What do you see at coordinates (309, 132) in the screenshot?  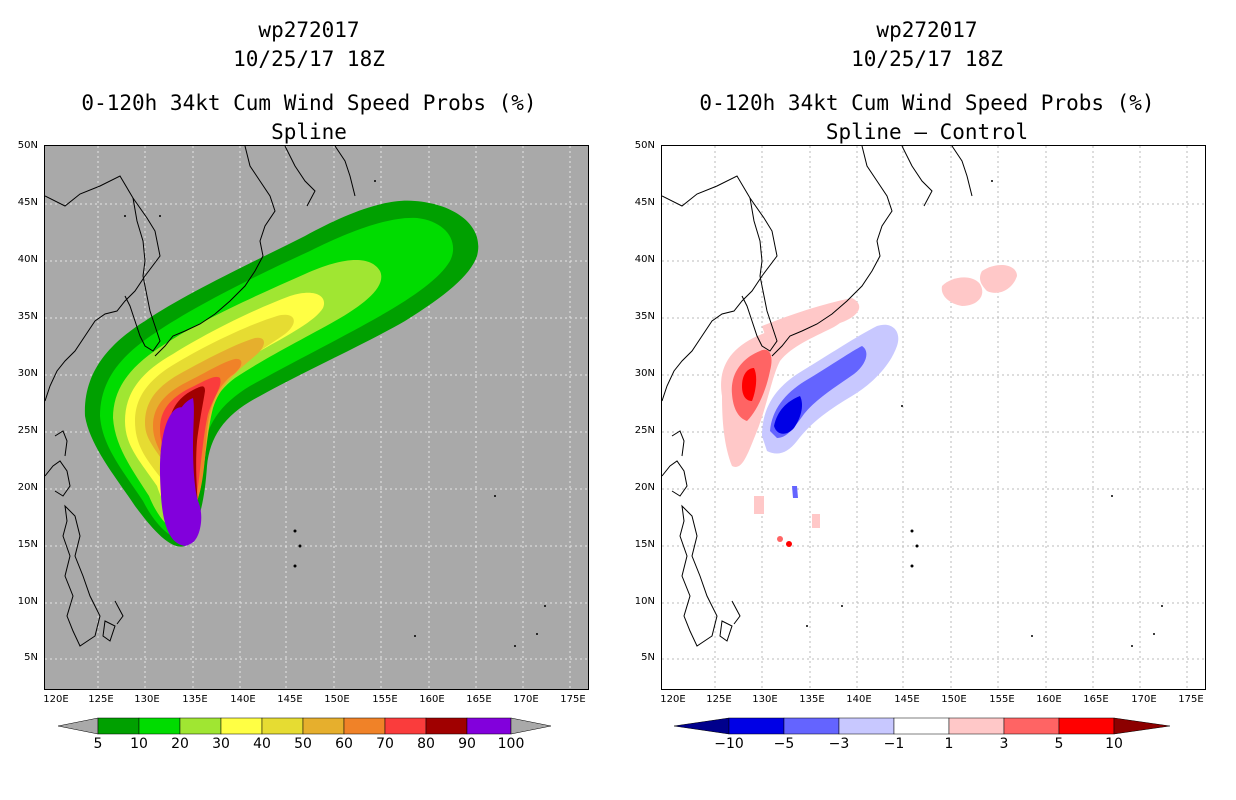 I see `subtitle: Spline` at bounding box center [309, 132].